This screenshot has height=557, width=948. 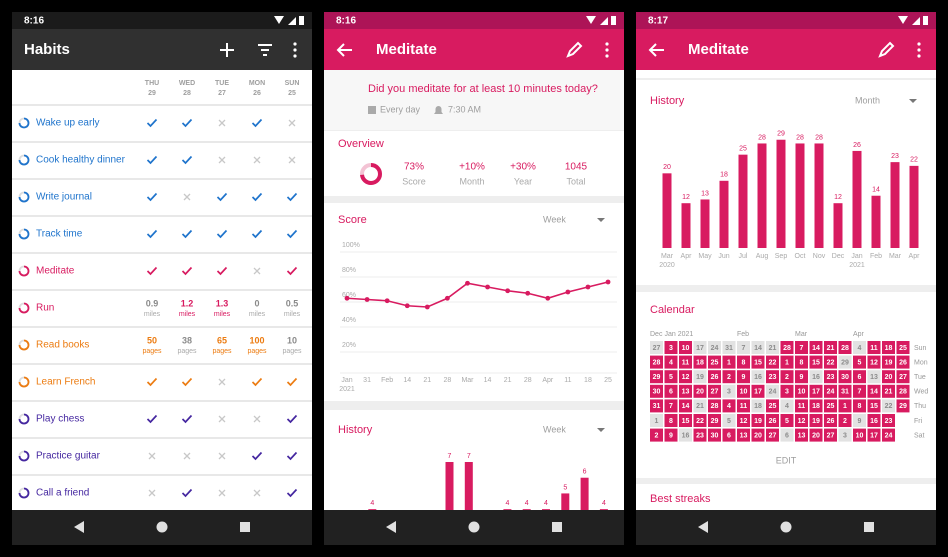 What do you see at coordinates (554, 429) in the screenshot?
I see `period-selector: Week` at bounding box center [554, 429].